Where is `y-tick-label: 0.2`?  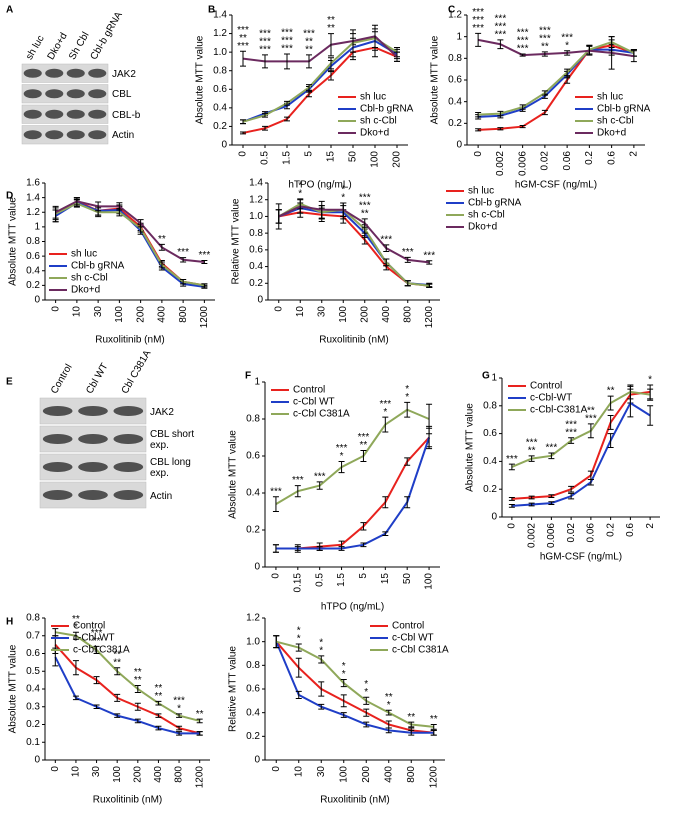
y-tick-label: 0.2 is located at coordinates (490, 489).